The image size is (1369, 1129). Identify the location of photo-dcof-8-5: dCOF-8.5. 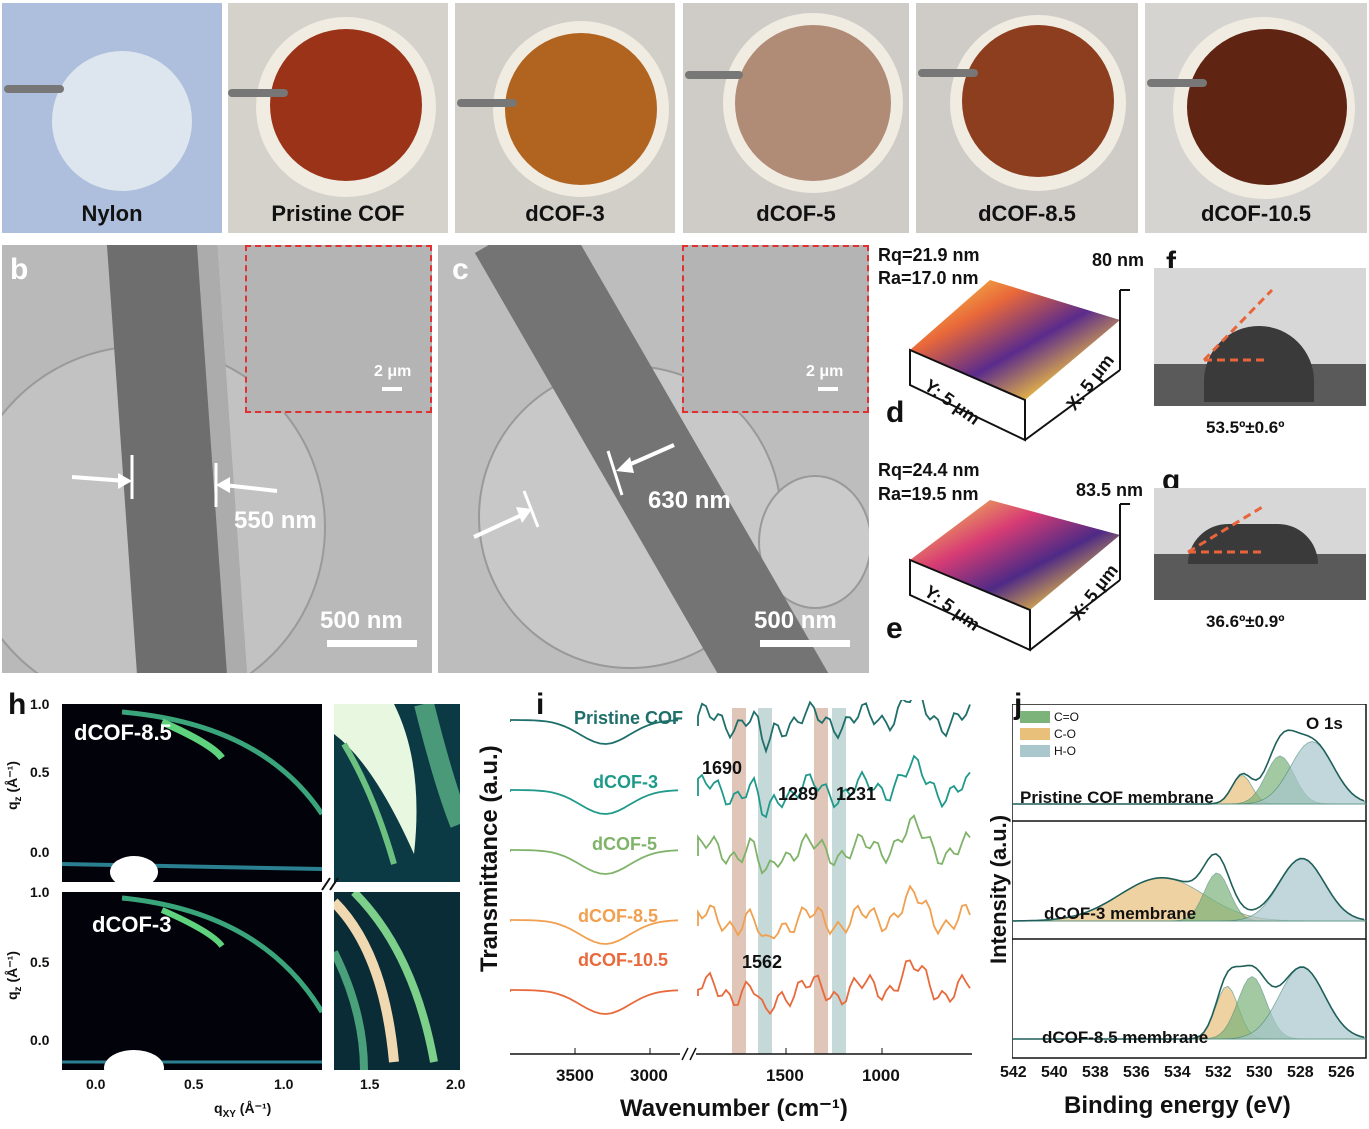
(1027, 118).